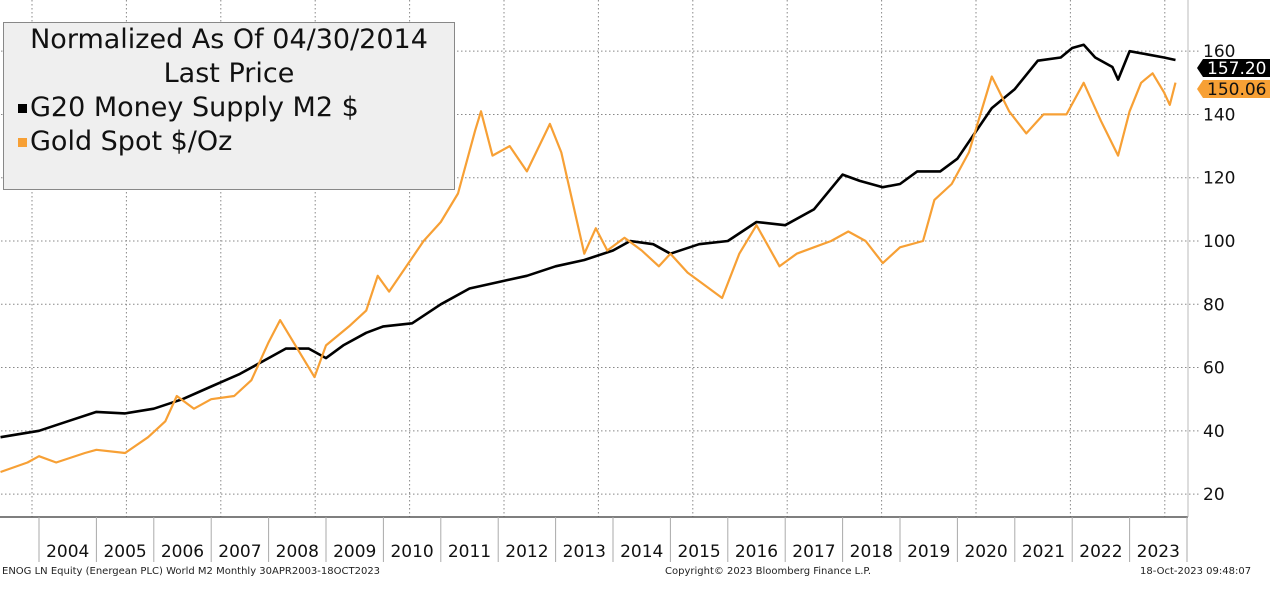 The height and width of the screenshot is (597, 1275). What do you see at coordinates (1219, 179) in the screenshot?
I see `y-tick-label: 120` at bounding box center [1219, 179].